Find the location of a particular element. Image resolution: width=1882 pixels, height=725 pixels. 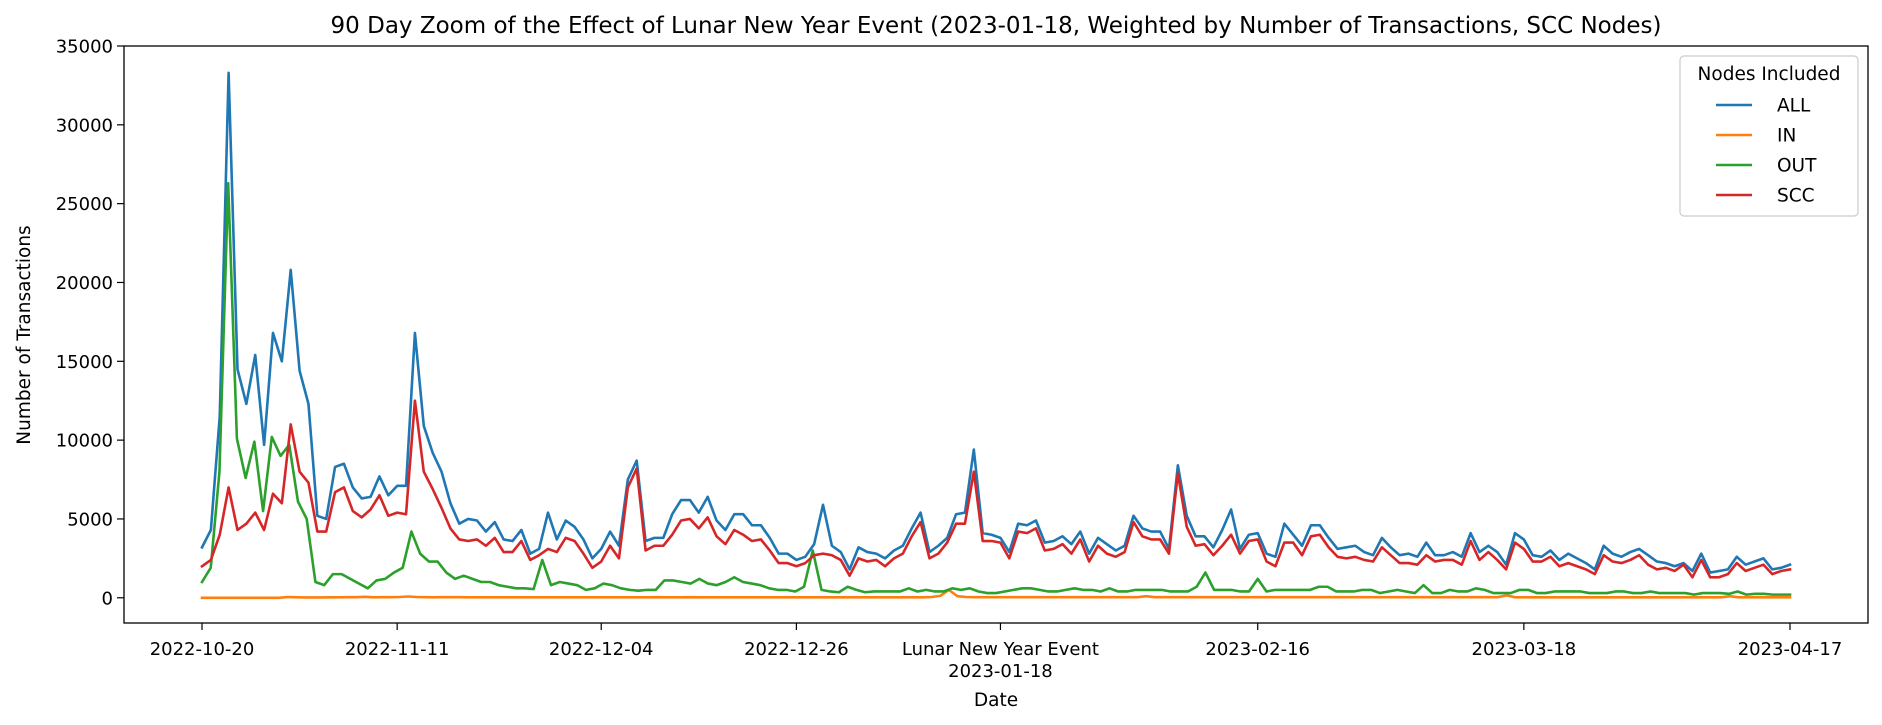

x-tick-label: 2022-11-11 is located at coordinates (397, 649).